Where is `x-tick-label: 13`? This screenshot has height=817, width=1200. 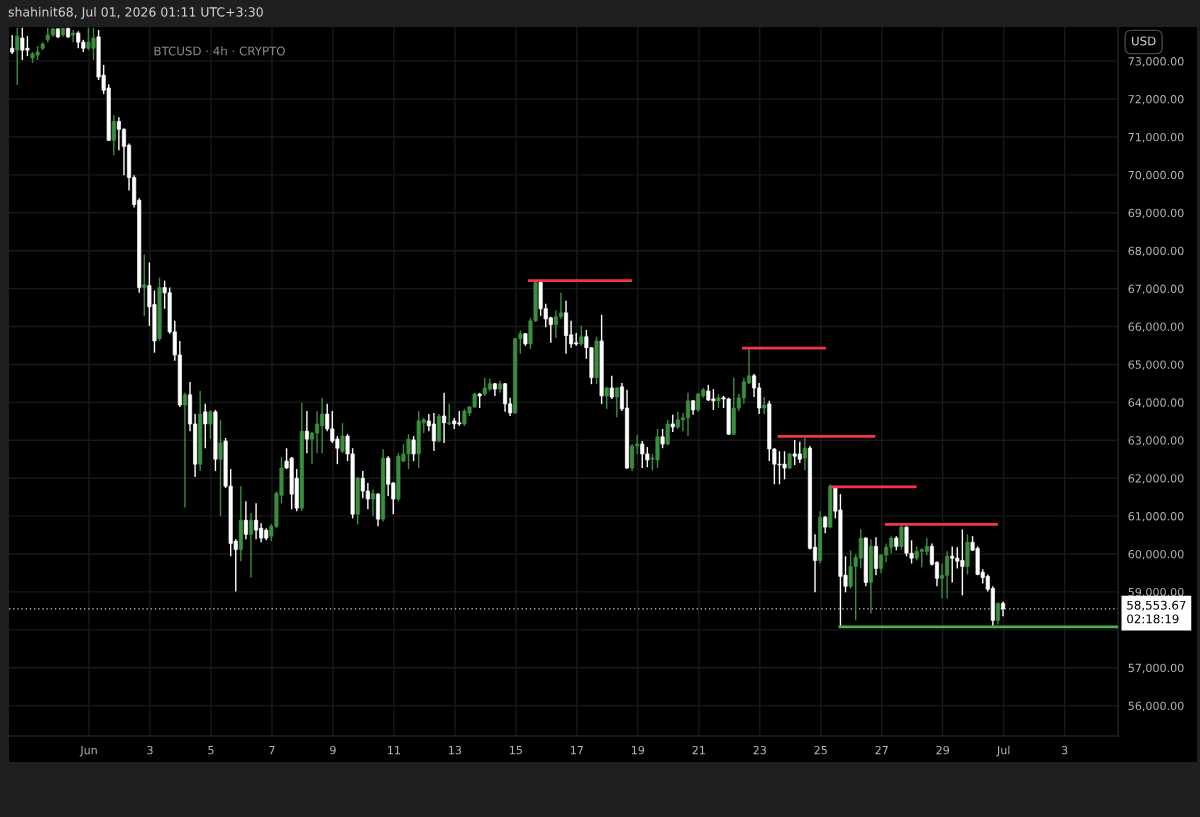 x-tick-label: 13 is located at coordinates (455, 750).